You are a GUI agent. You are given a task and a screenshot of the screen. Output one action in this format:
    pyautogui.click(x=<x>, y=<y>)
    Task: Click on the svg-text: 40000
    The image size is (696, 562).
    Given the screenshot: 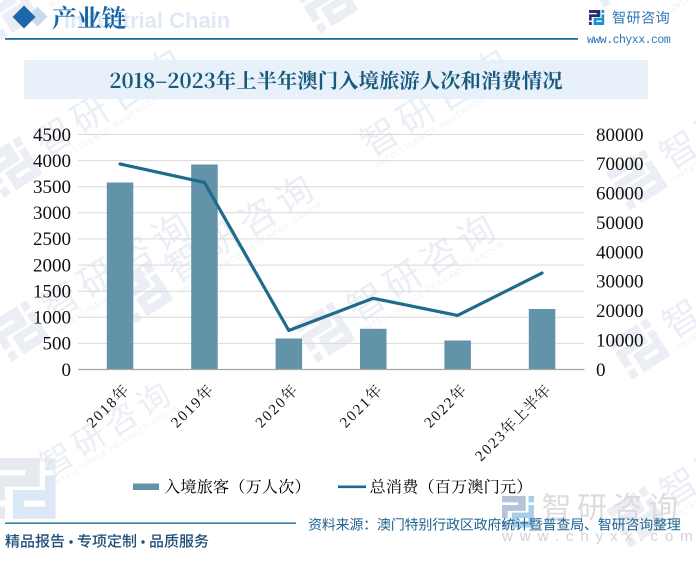 What is the action you would take?
    pyautogui.click(x=620, y=252)
    